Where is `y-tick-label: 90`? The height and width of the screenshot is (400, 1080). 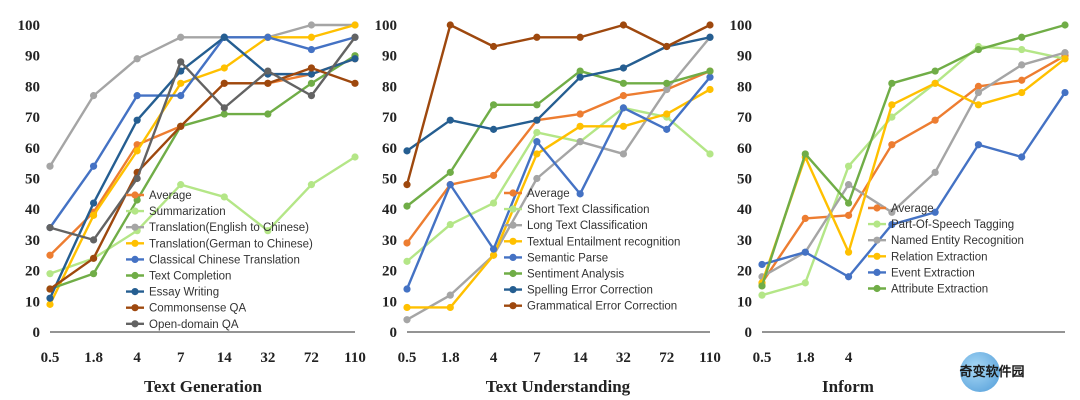
y-tick-label: 90 is located at coordinates (32, 57).